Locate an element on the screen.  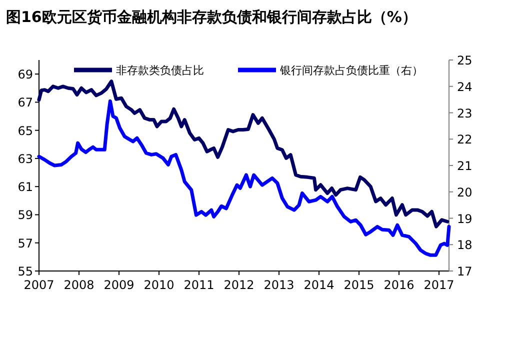
legend-label: 非存款类负债占比 is located at coordinates (160, 70).